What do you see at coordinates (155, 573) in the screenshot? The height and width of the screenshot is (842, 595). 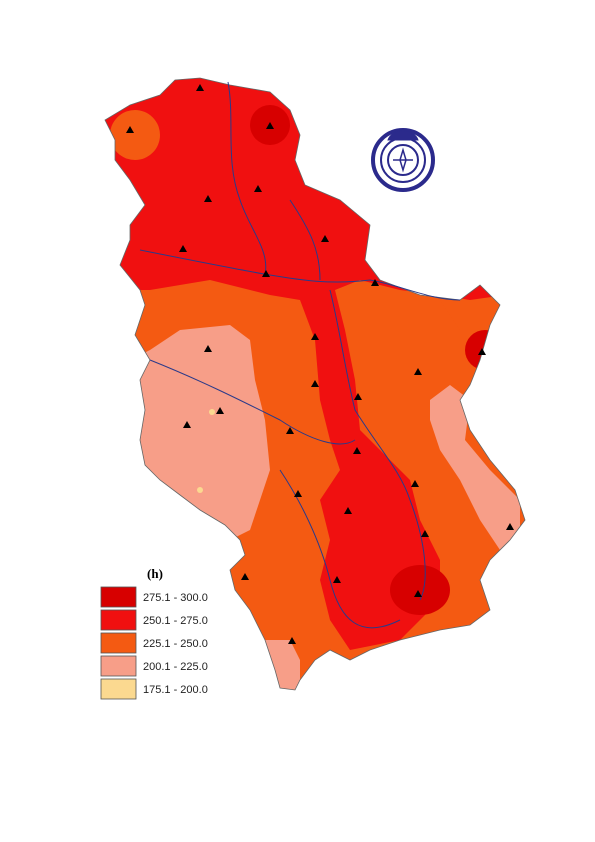 I see `legend-title: (h)` at bounding box center [155, 573].